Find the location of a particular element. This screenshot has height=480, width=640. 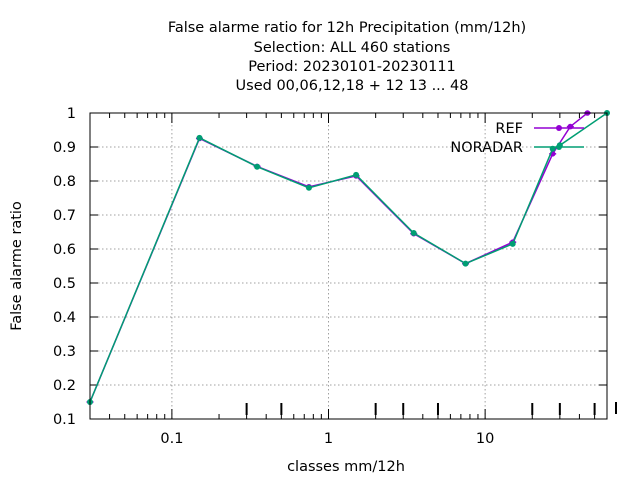

legend-item-noradar: NORADAR is located at coordinates (517, 148).